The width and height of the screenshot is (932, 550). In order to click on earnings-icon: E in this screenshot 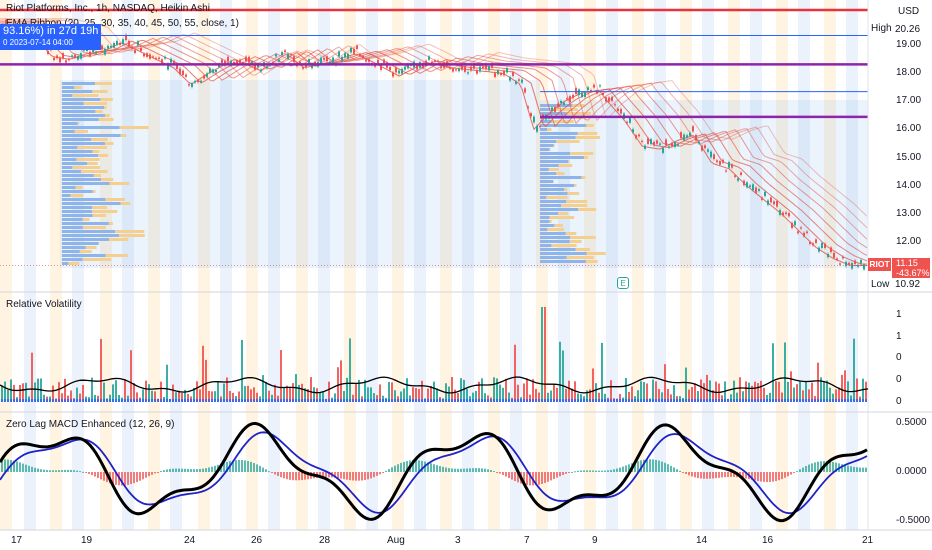, I will do `click(623, 283)`.